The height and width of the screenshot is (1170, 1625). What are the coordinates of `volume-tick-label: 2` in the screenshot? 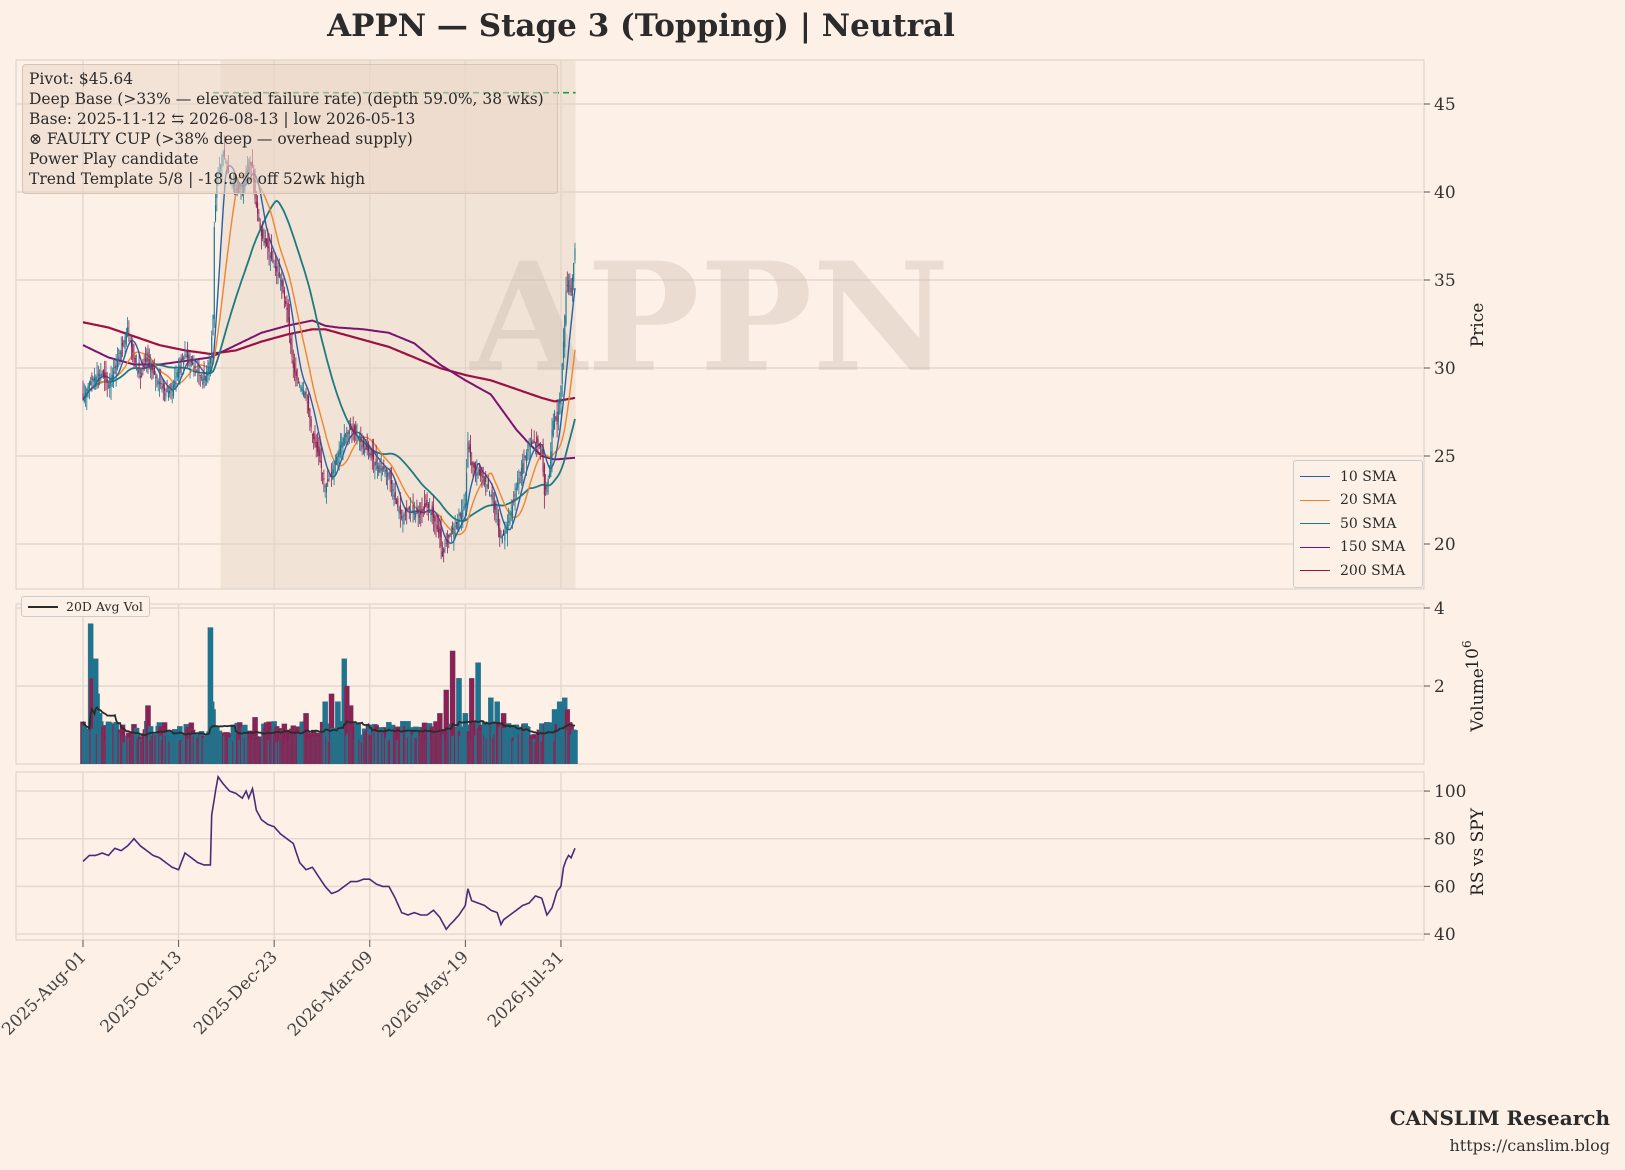 It's located at (1439, 687).